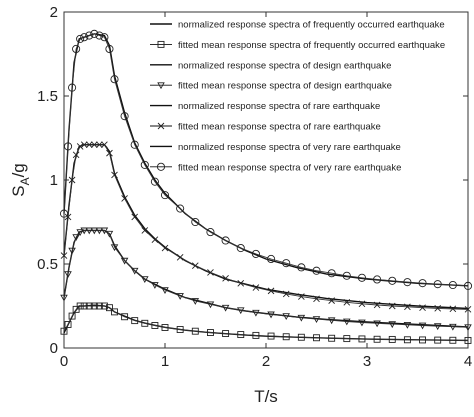 The height and width of the screenshot is (417, 474). I want to click on y-tick-label: 0, so click(54, 348).